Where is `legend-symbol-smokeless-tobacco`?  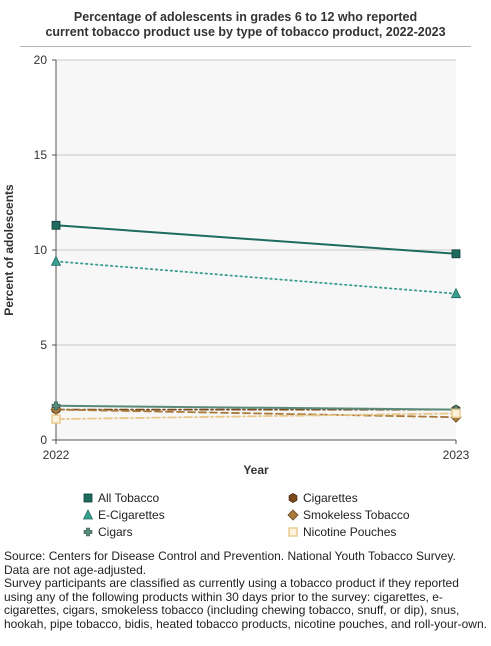
legend-symbol-smokeless-tobacco is located at coordinates (293, 515).